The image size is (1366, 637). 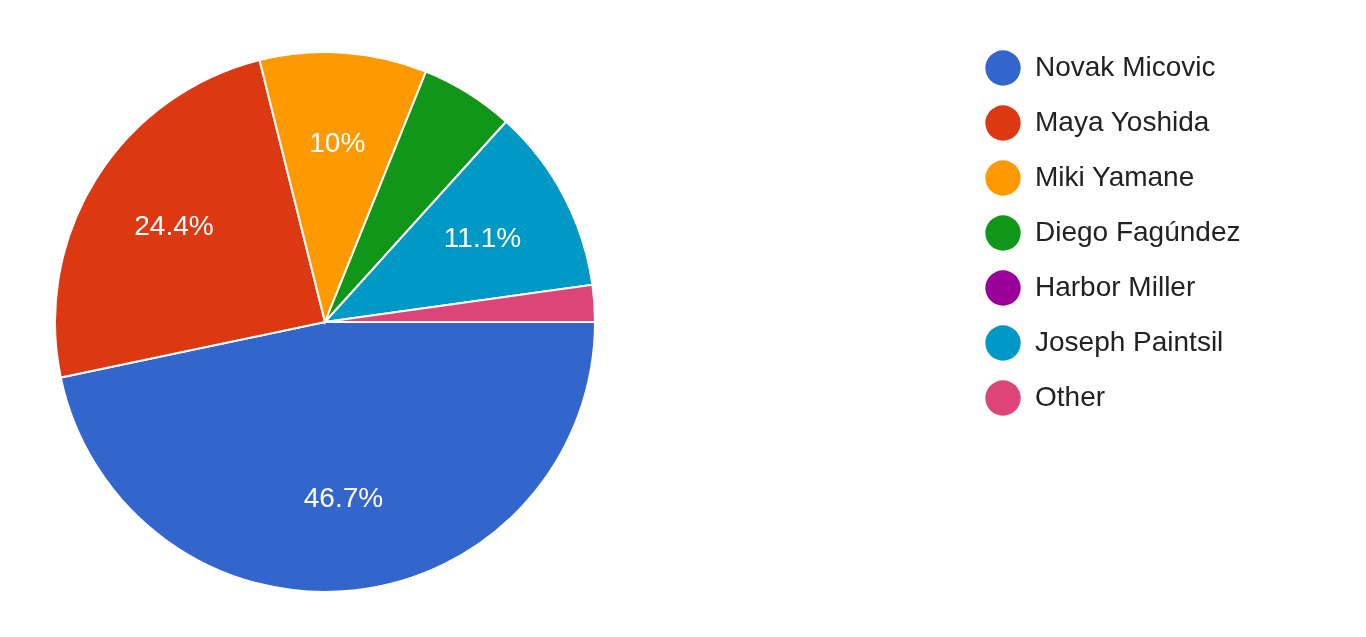 I want to click on legend-label: Joseph Paintsil, so click(x=1129, y=341).